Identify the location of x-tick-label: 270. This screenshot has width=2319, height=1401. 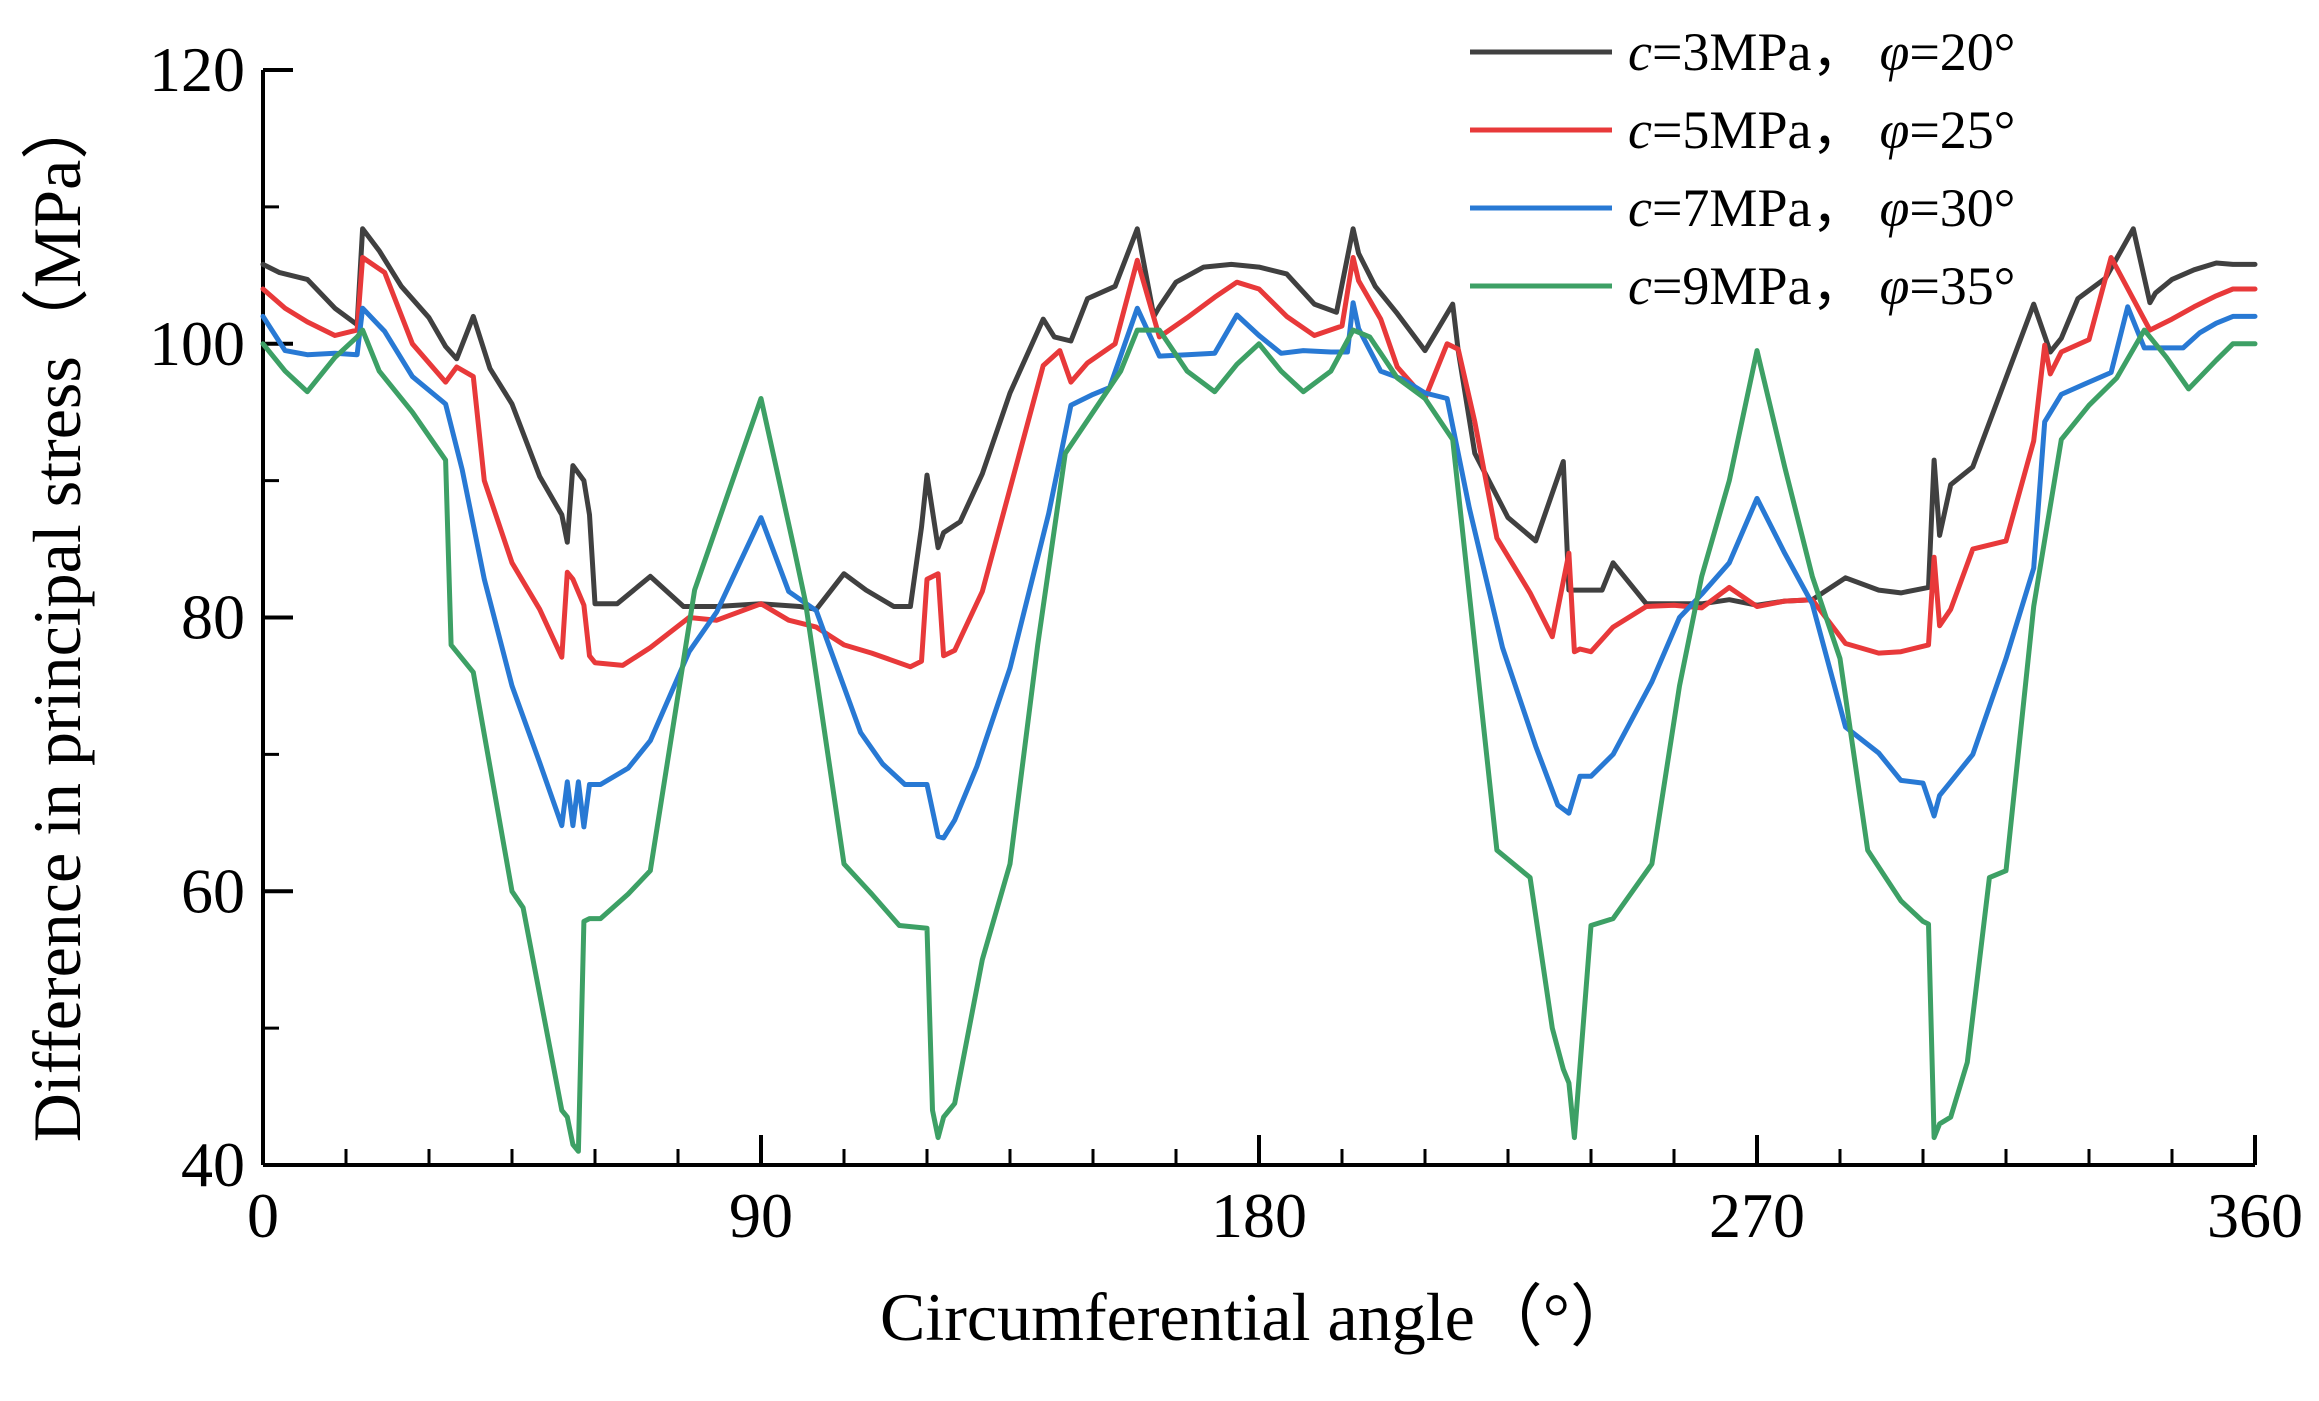
(1757, 1215).